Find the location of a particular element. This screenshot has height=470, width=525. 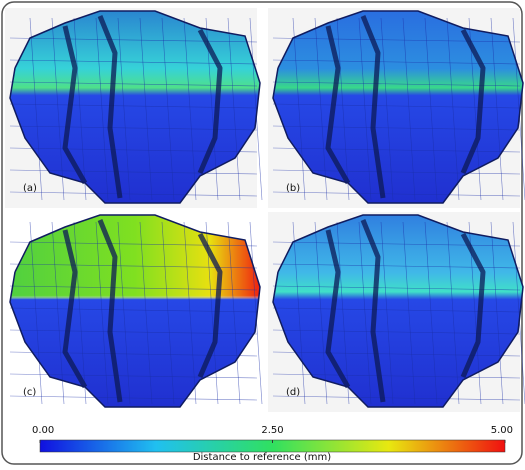

colorbar-tick-label: 2.50 is located at coordinates (272, 430).